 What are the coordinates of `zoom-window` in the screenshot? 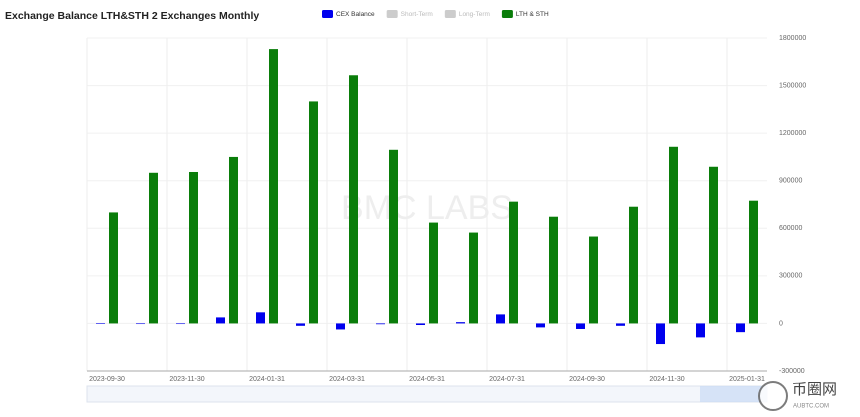 It's located at (733, 394).